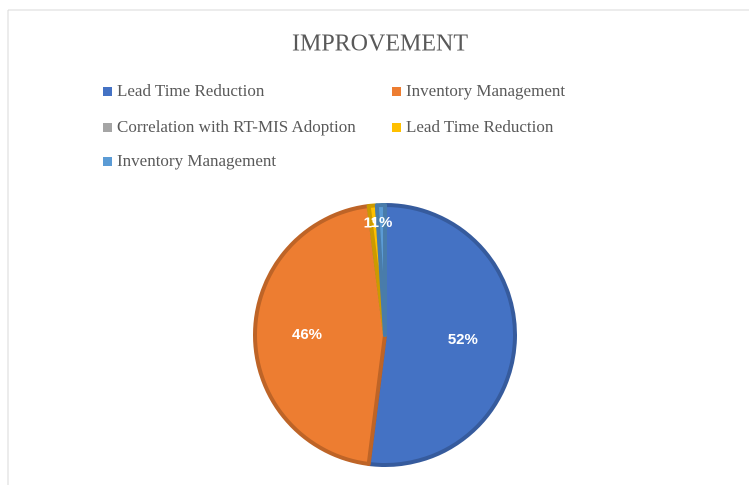 This screenshot has height=485, width=749. Describe the element at coordinates (382, 222) in the screenshot. I see `value-label: 1%` at that location.